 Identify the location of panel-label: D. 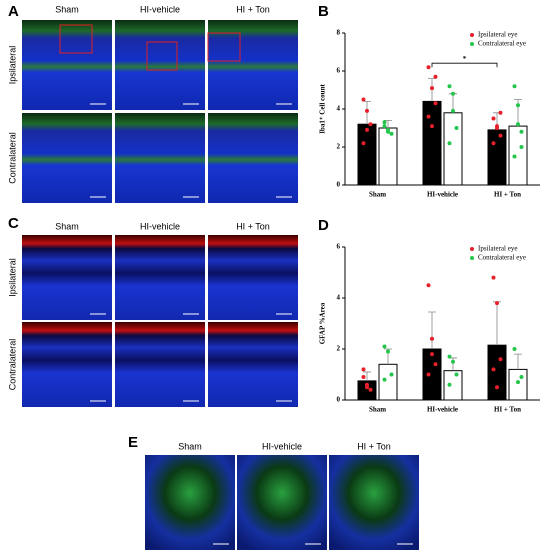
(323, 225).